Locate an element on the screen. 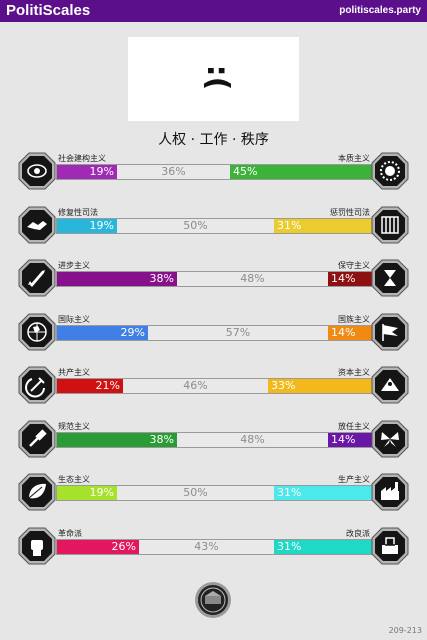  axis-row: 社会建构主义 本质主义 19% 36% 45% is located at coordinates (213, 172).